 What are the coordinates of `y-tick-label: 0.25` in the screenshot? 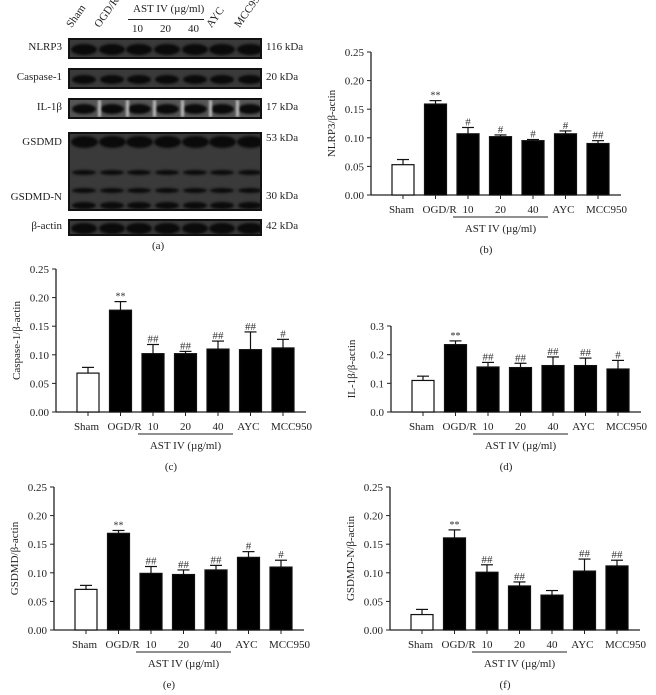 It's located at (374, 488).